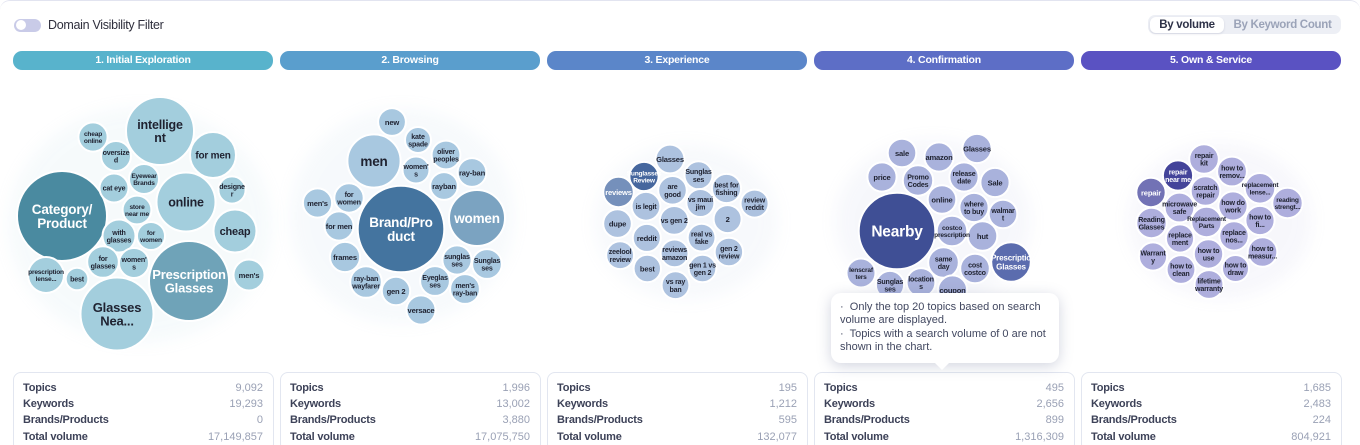 This screenshot has width=1360, height=445. I want to click on svg-text: 2, so click(728, 219).